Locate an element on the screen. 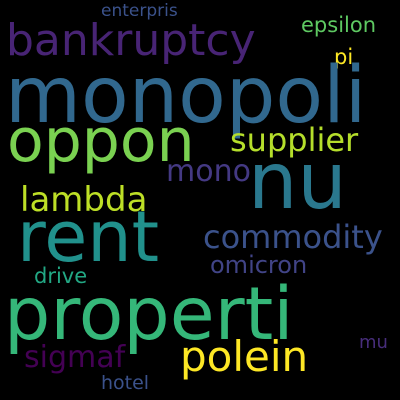 The width and height of the screenshot is (400, 400). word-pi: pi is located at coordinates (344, 57).